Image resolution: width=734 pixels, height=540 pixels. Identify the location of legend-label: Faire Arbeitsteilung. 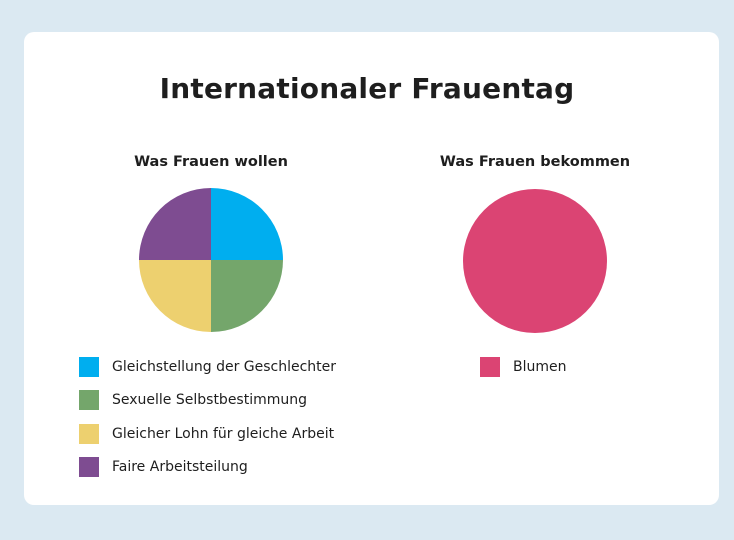
(180, 467).